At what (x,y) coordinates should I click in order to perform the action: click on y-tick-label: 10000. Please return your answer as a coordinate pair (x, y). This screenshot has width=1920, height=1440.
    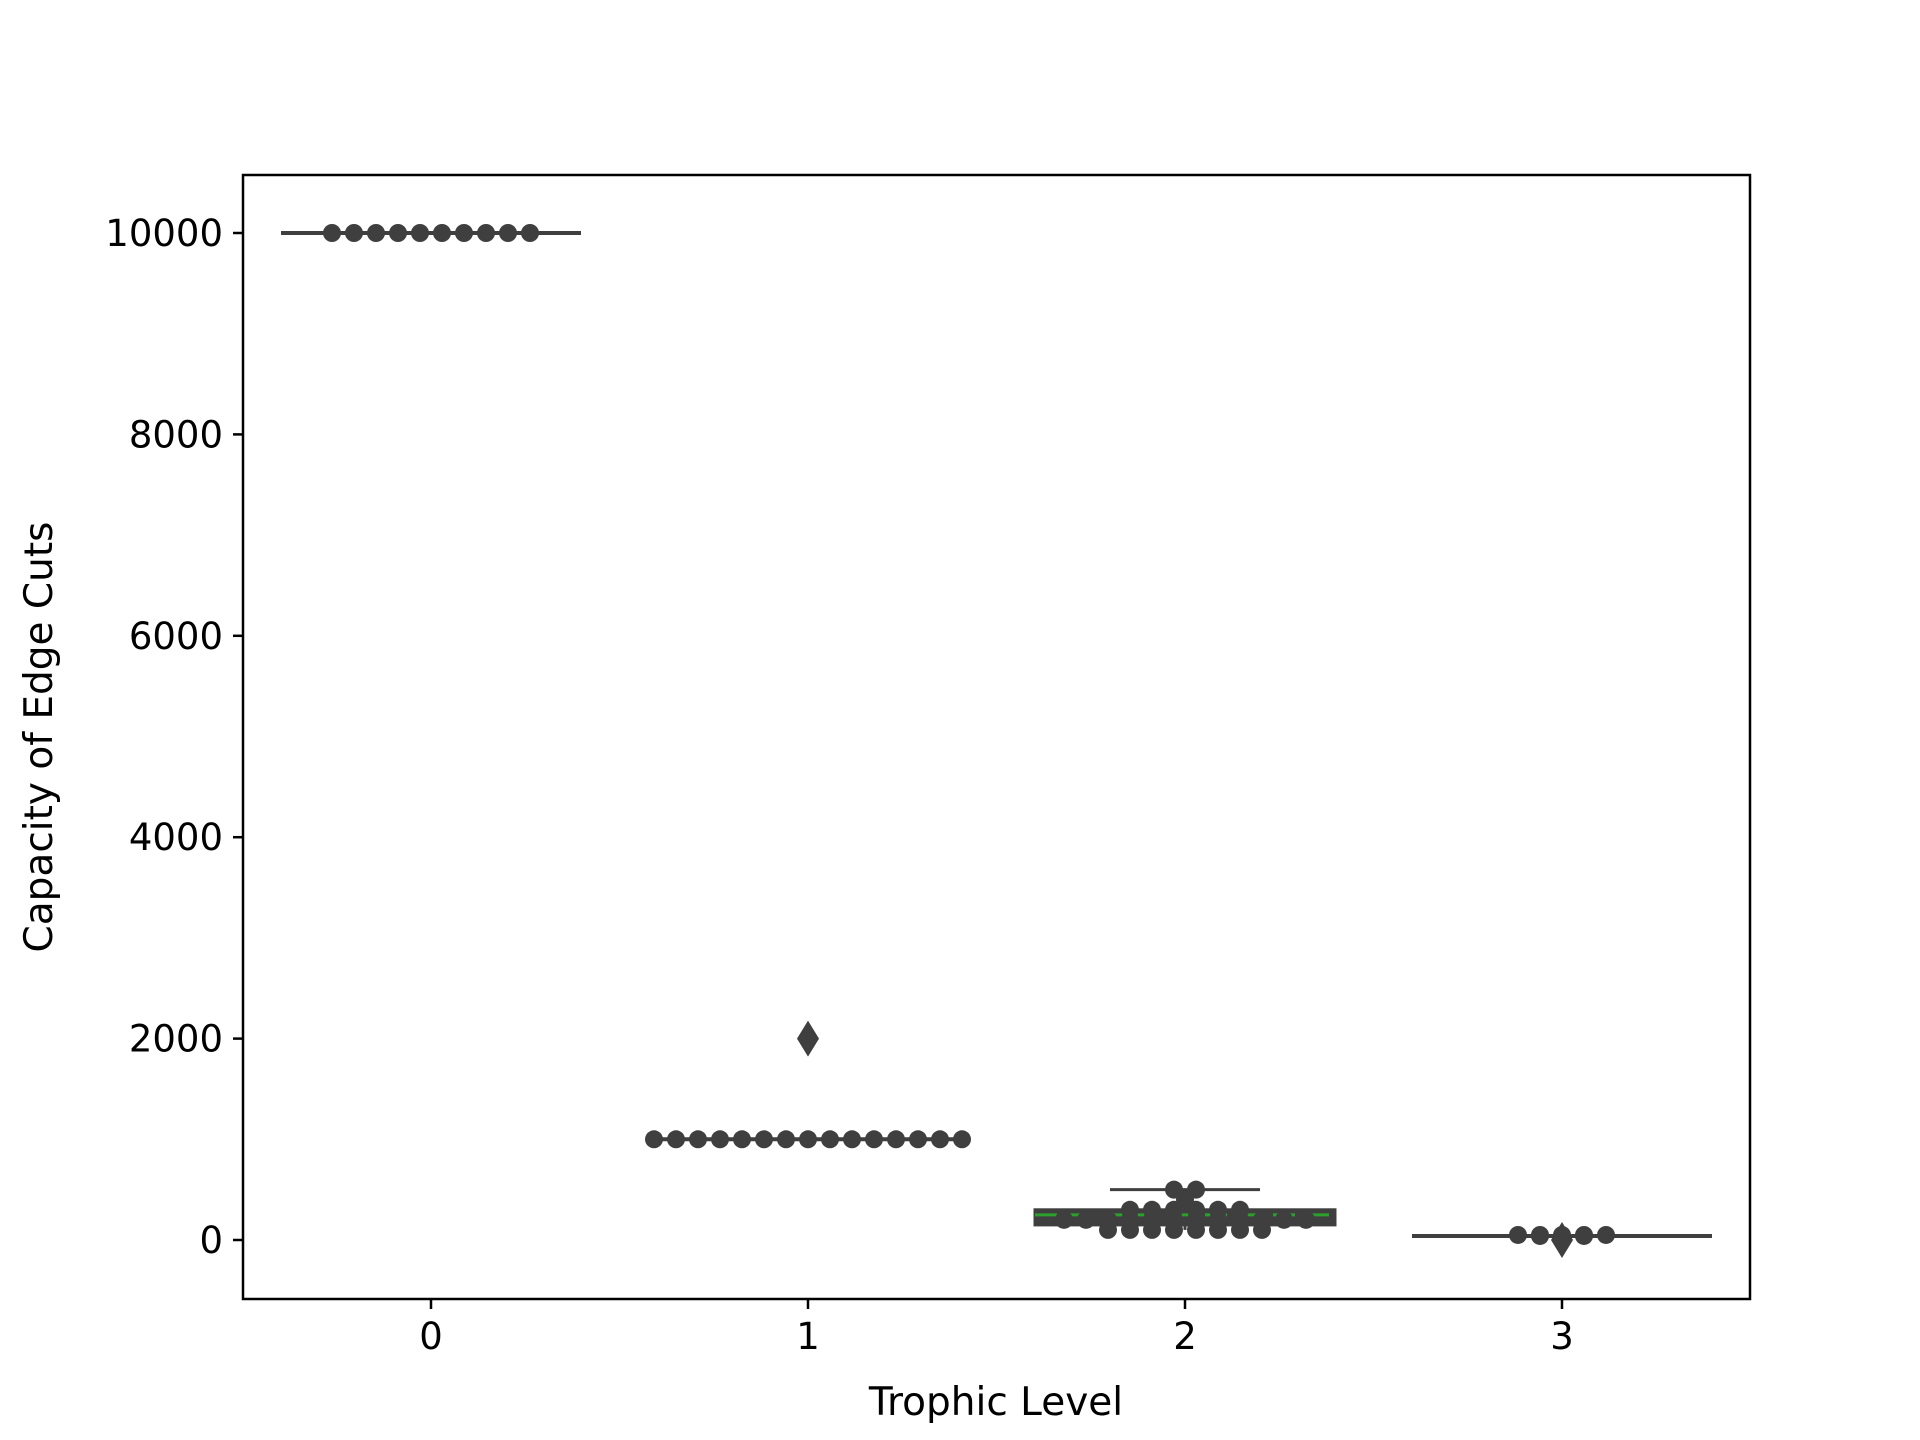
    Looking at the image, I should click on (164, 233).